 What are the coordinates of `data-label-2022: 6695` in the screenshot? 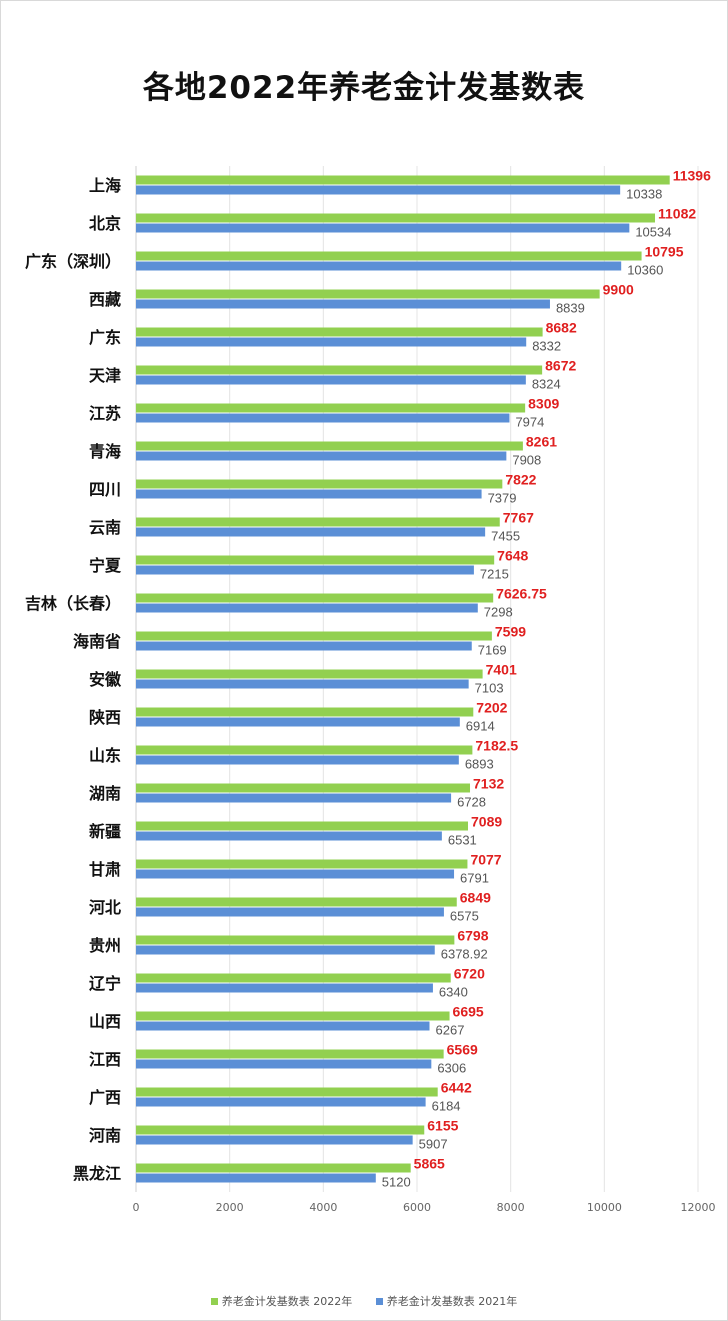 It's located at (468, 1012).